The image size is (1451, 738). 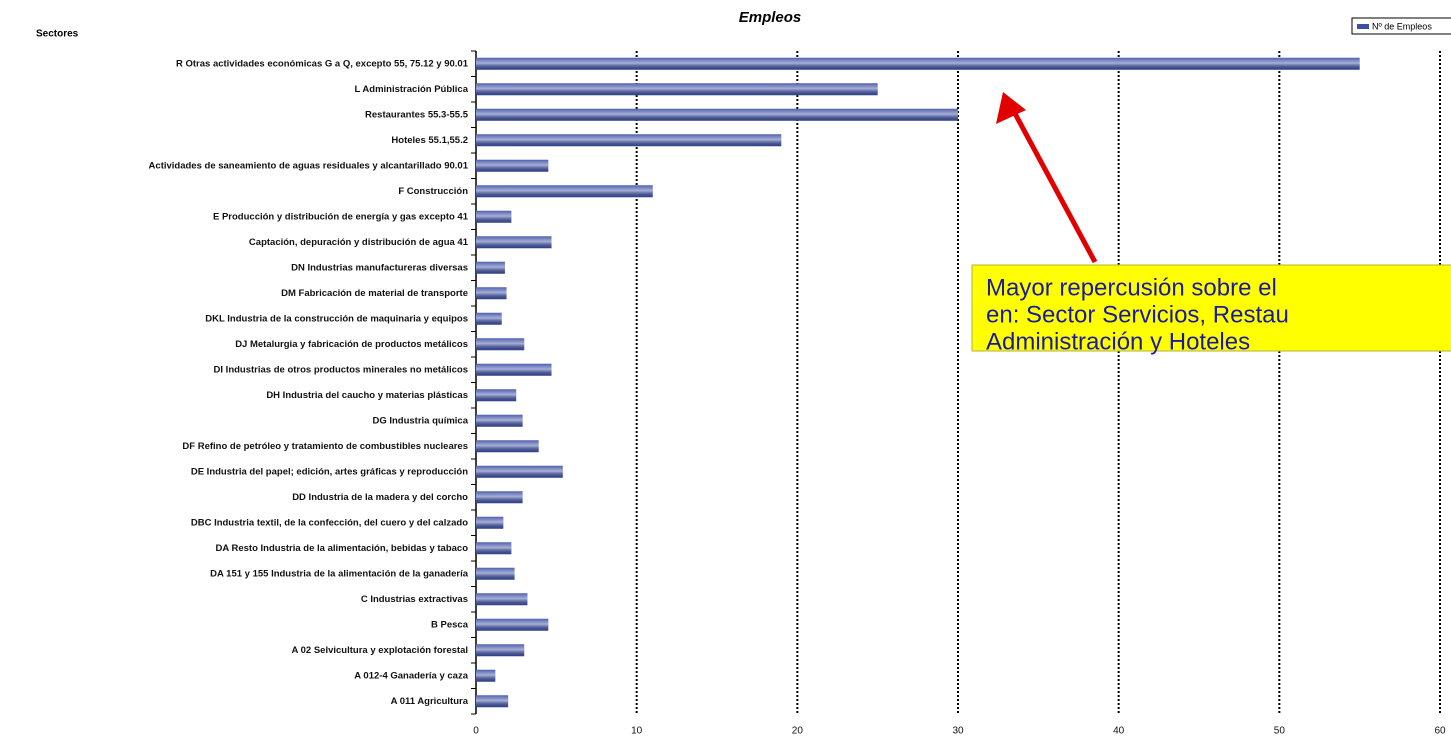 What do you see at coordinates (1280, 731) in the screenshot?
I see `x-tick-label: 50` at bounding box center [1280, 731].